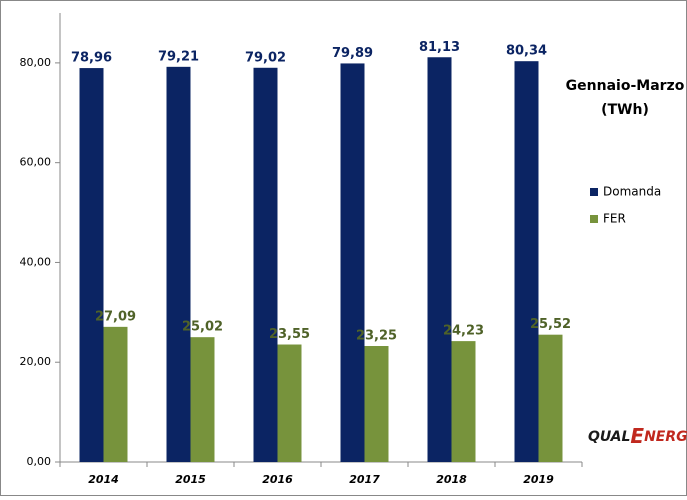 The image size is (687, 500). What do you see at coordinates (609, 437) in the screenshot?
I see `logo-part: QUAL` at bounding box center [609, 437].